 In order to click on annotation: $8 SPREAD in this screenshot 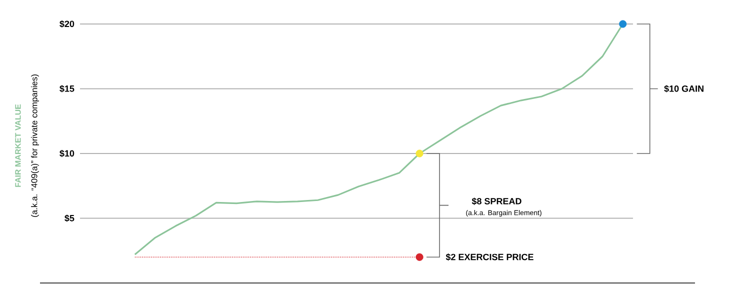, I will do `click(497, 201)`.